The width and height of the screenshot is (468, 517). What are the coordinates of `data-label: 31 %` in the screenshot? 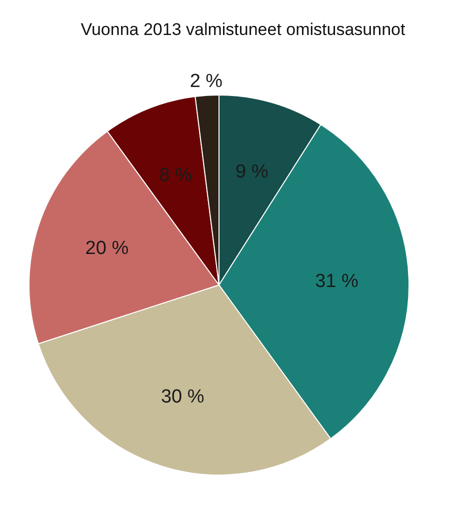 It's located at (336, 281).